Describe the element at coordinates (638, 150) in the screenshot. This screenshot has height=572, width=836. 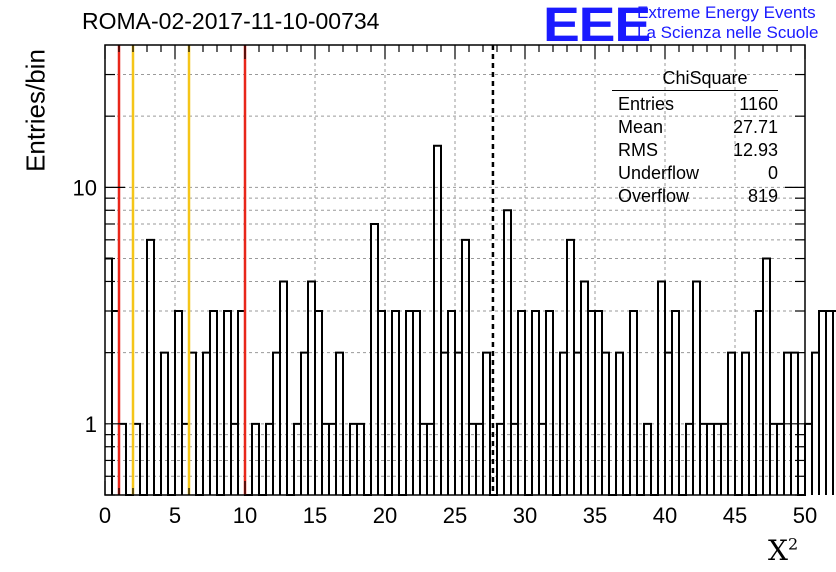
I see `stats-label: RMS` at that location.